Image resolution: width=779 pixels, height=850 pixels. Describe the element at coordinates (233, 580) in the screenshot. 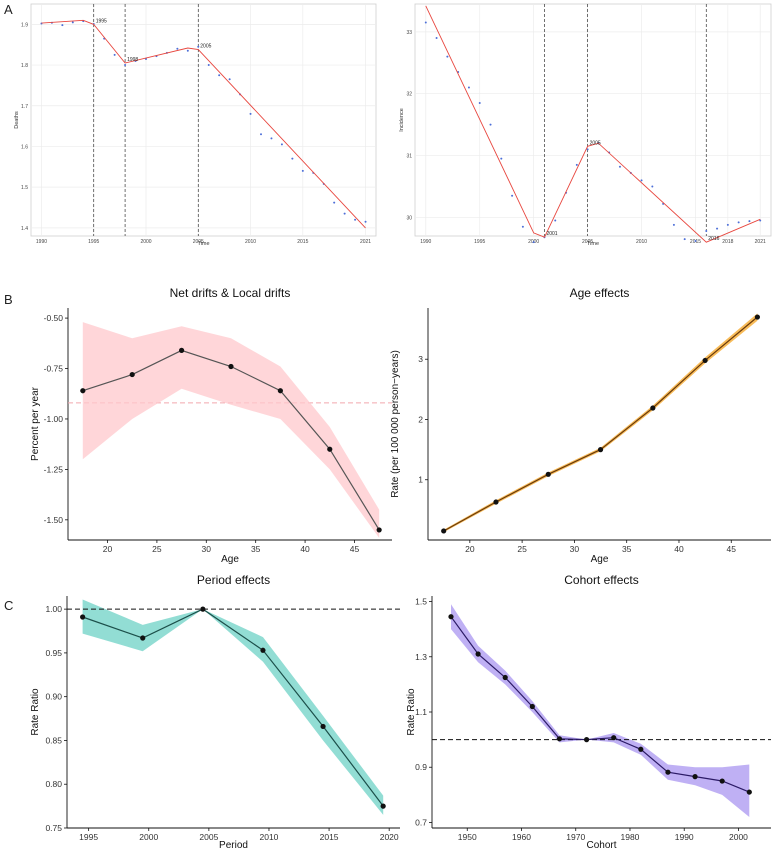

I see `chart-title: Period effects` at that location.